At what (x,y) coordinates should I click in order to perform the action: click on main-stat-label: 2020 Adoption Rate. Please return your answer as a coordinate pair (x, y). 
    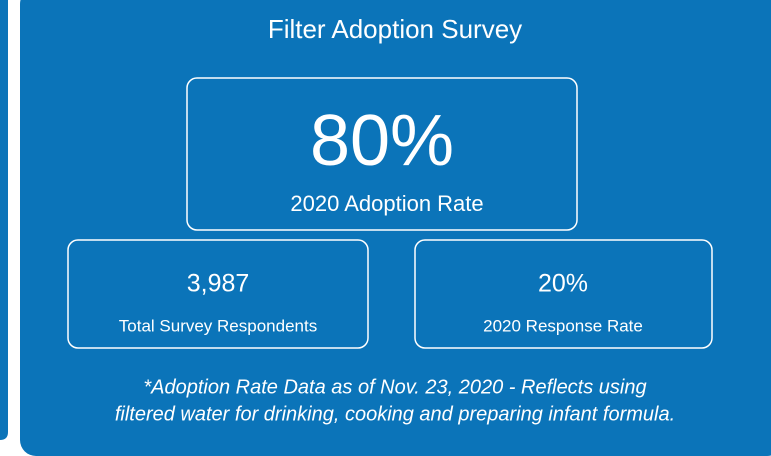
    Looking at the image, I should click on (386, 203).